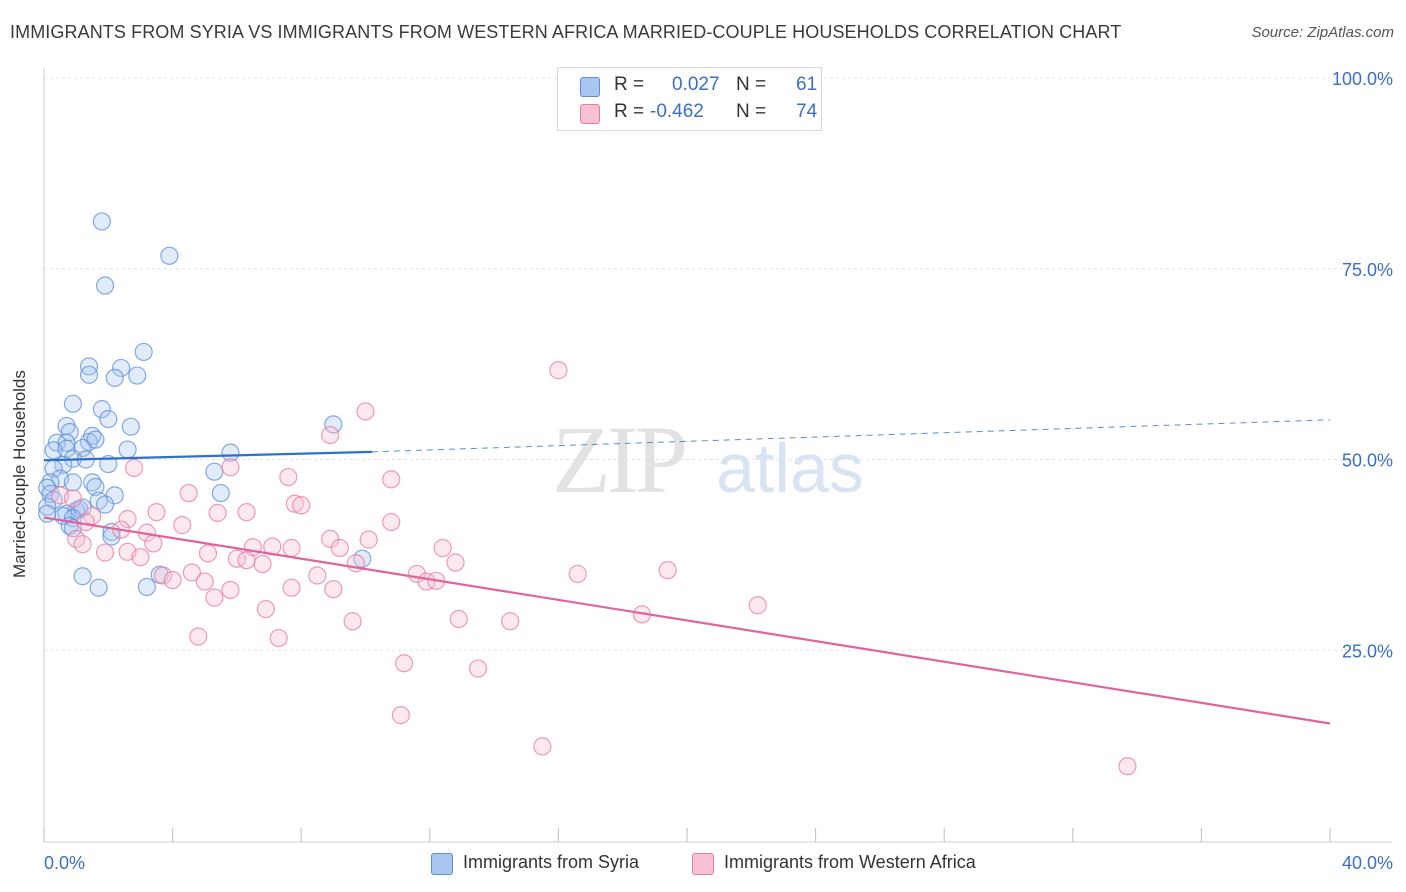 The image size is (1406, 892). What do you see at coordinates (689, 99) in the screenshot?
I see `stats-legend: R = 0.027 N = 61 R = -0.462 N = 74` at bounding box center [689, 99].